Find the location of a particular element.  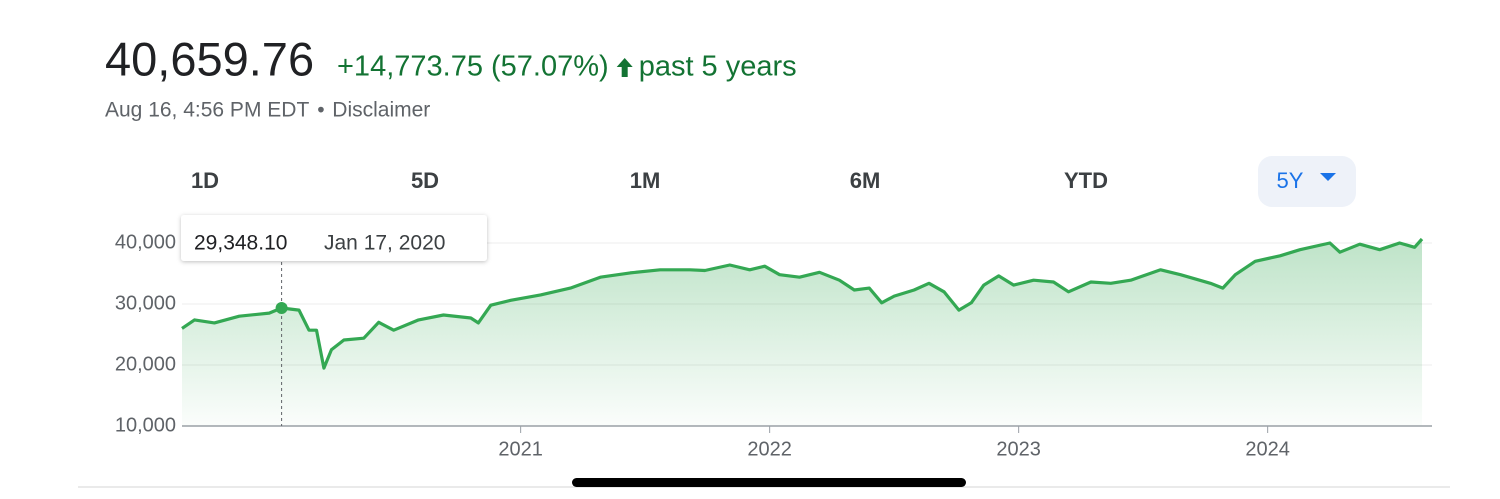

range-tab: 1M is located at coordinates (645, 180).